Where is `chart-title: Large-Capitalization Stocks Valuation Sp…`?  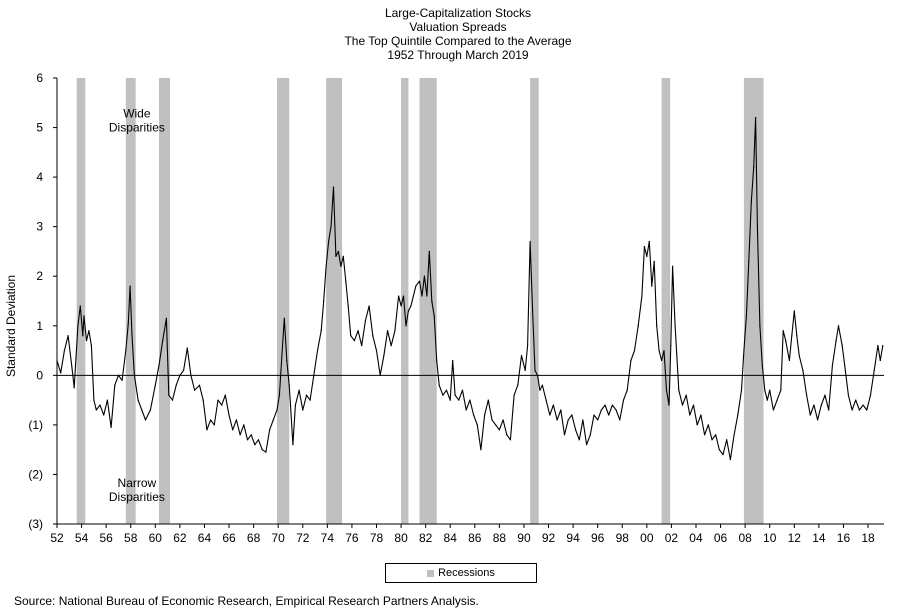 chart-title: Large-Capitalization Stocks Valuation Sp… is located at coordinates (453, 34).